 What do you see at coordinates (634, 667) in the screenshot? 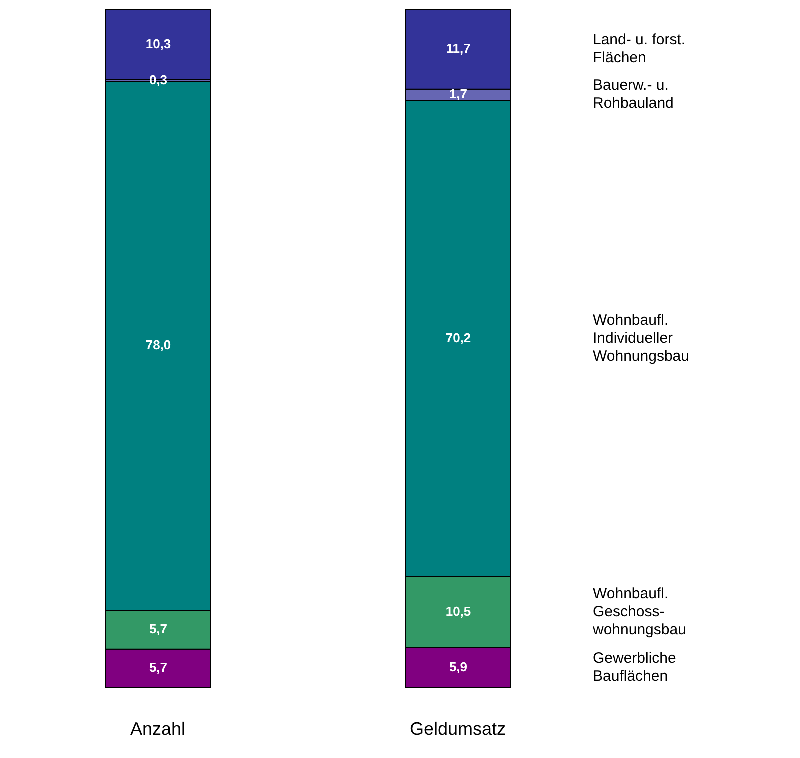
I see `text: Gewerbliche Bauflächen` at bounding box center [634, 667].